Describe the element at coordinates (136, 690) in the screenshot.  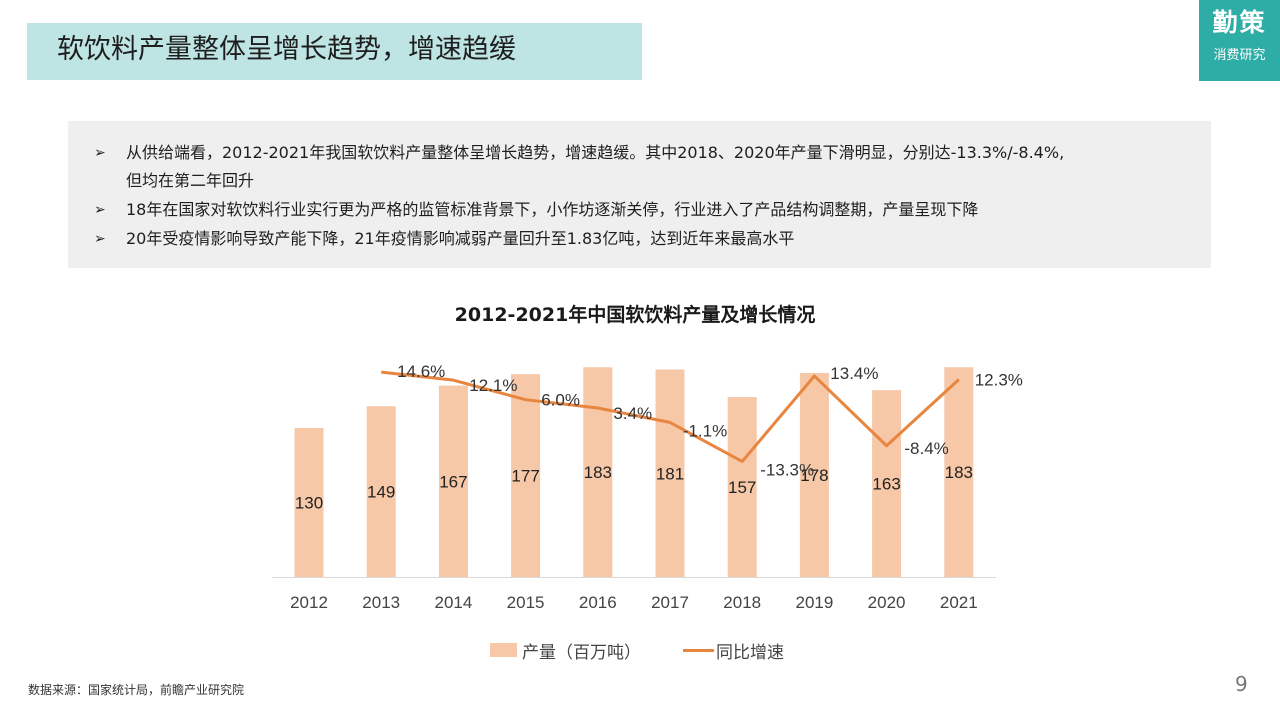
I see `data-source: 数据来源：国家统计局，前瞻产业研究院` at that location.